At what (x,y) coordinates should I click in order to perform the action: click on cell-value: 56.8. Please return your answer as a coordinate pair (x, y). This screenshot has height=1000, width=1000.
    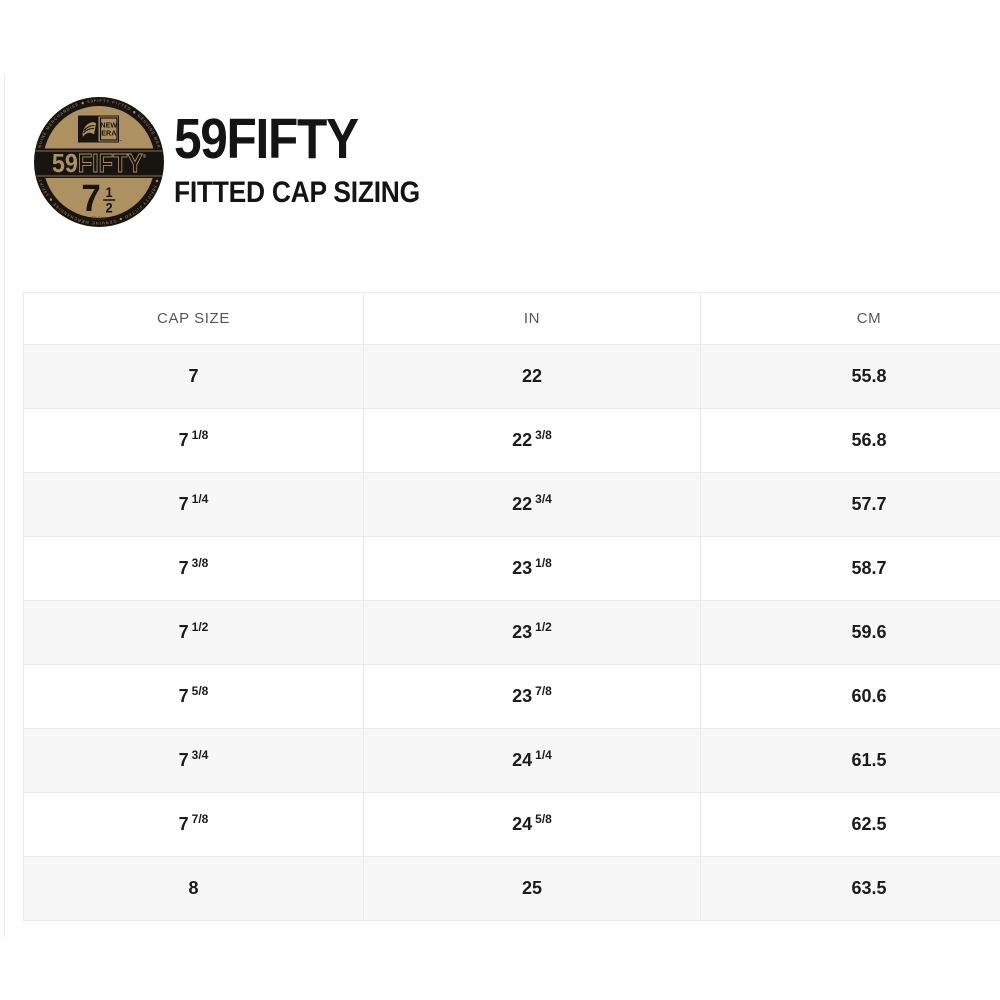
    Looking at the image, I should click on (869, 440).